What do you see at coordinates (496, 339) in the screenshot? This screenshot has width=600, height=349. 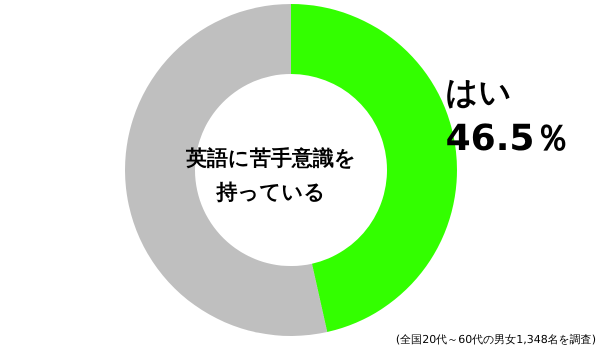 I see `text: (全国20代～60代の男女1,348名を調査)` at bounding box center [496, 339].